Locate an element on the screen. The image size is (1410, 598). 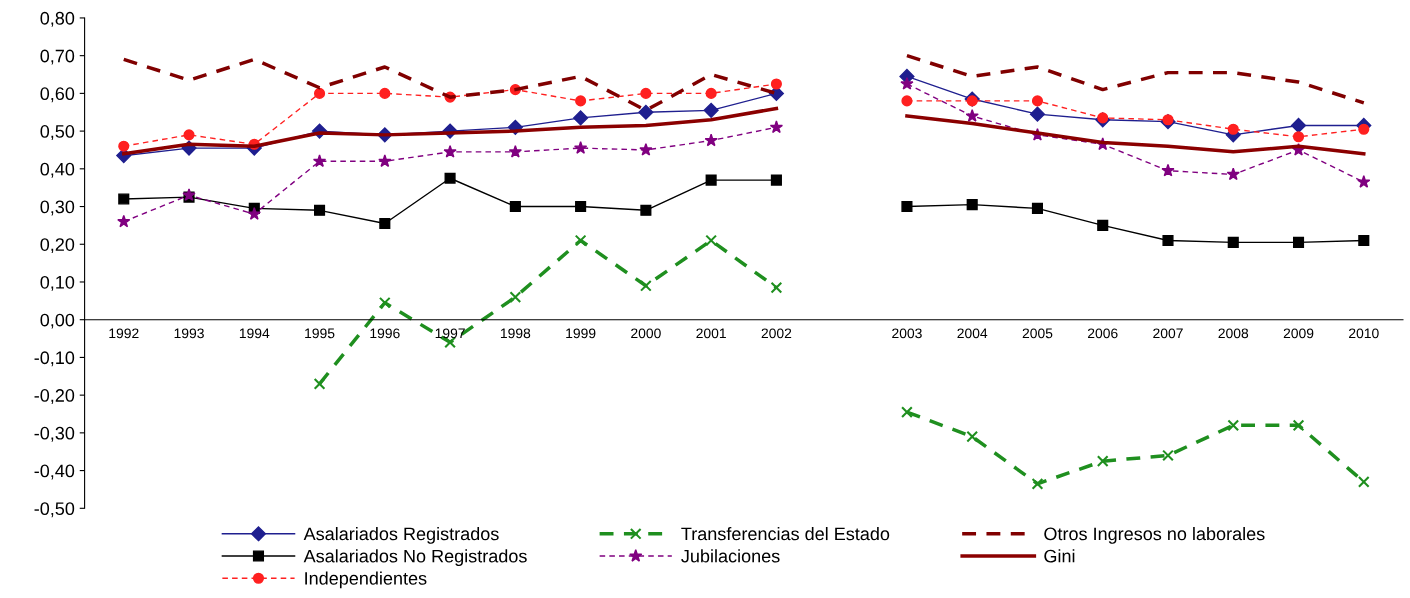
legend-label: Independientes is located at coordinates (366, 580).